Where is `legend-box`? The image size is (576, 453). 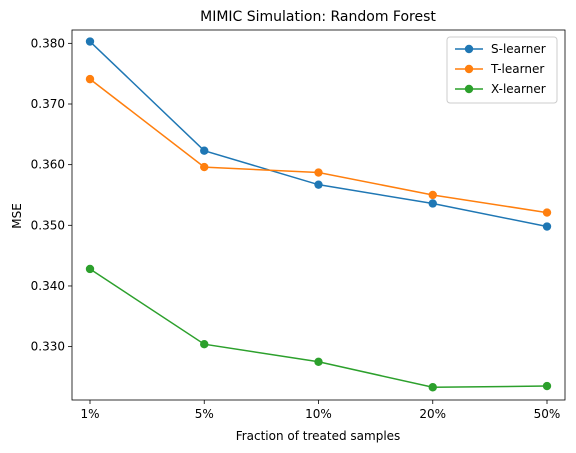
legend-box is located at coordinates (502, 70).